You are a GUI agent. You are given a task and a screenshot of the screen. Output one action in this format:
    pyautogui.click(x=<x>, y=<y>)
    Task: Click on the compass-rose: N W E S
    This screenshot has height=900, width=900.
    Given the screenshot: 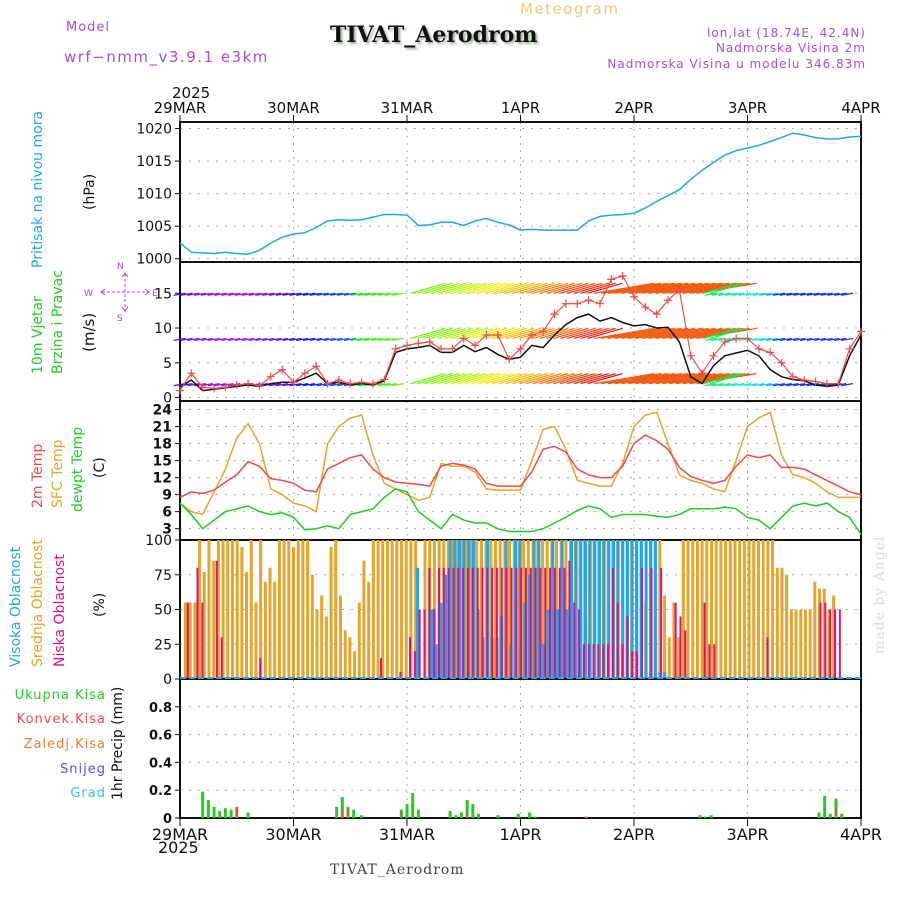 What is the action you would take?
    pyautogui.click(x=124, y=293)
    